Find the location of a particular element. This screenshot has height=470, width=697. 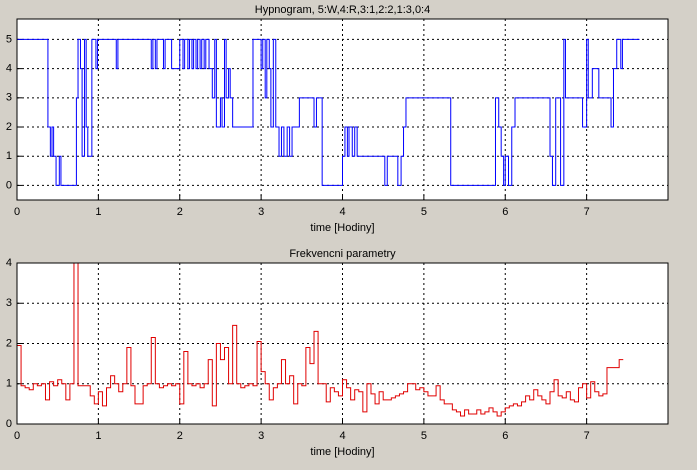

chart-title: Hypnogram, 5:W,4:R,3:1,2:2,1:3,0:4 is located at coordinates (342, 10).